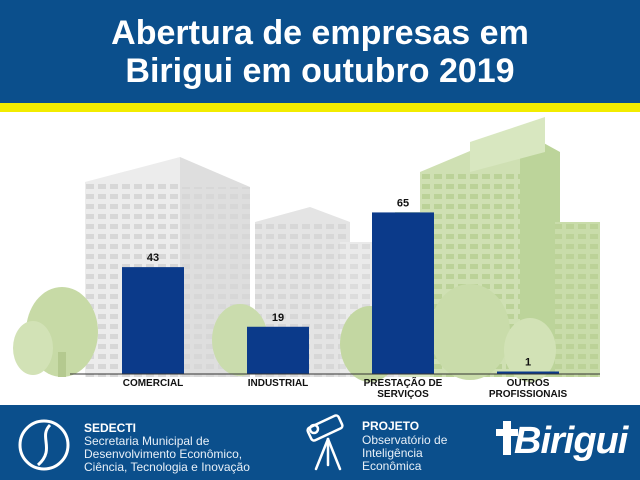 The image size is (640, 480). What do you see at coordinates (392, 453) in the screenshot?
I see `projeto-line-2: Inteligência` at bounding box center [392, 453].